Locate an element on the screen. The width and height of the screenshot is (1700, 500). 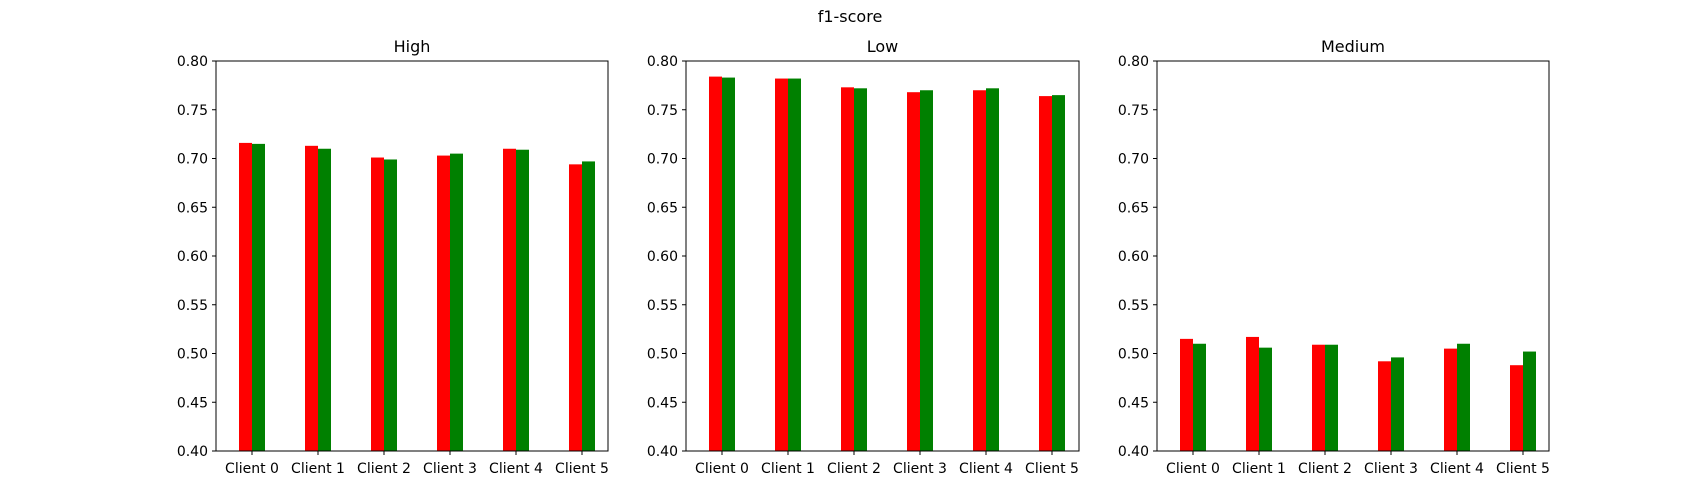
figure-suptitle: f1-score is located at coordinates (850, 16).